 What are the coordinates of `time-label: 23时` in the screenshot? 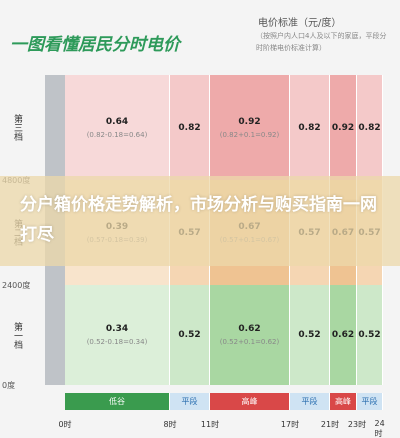 It's located at (357, 424).